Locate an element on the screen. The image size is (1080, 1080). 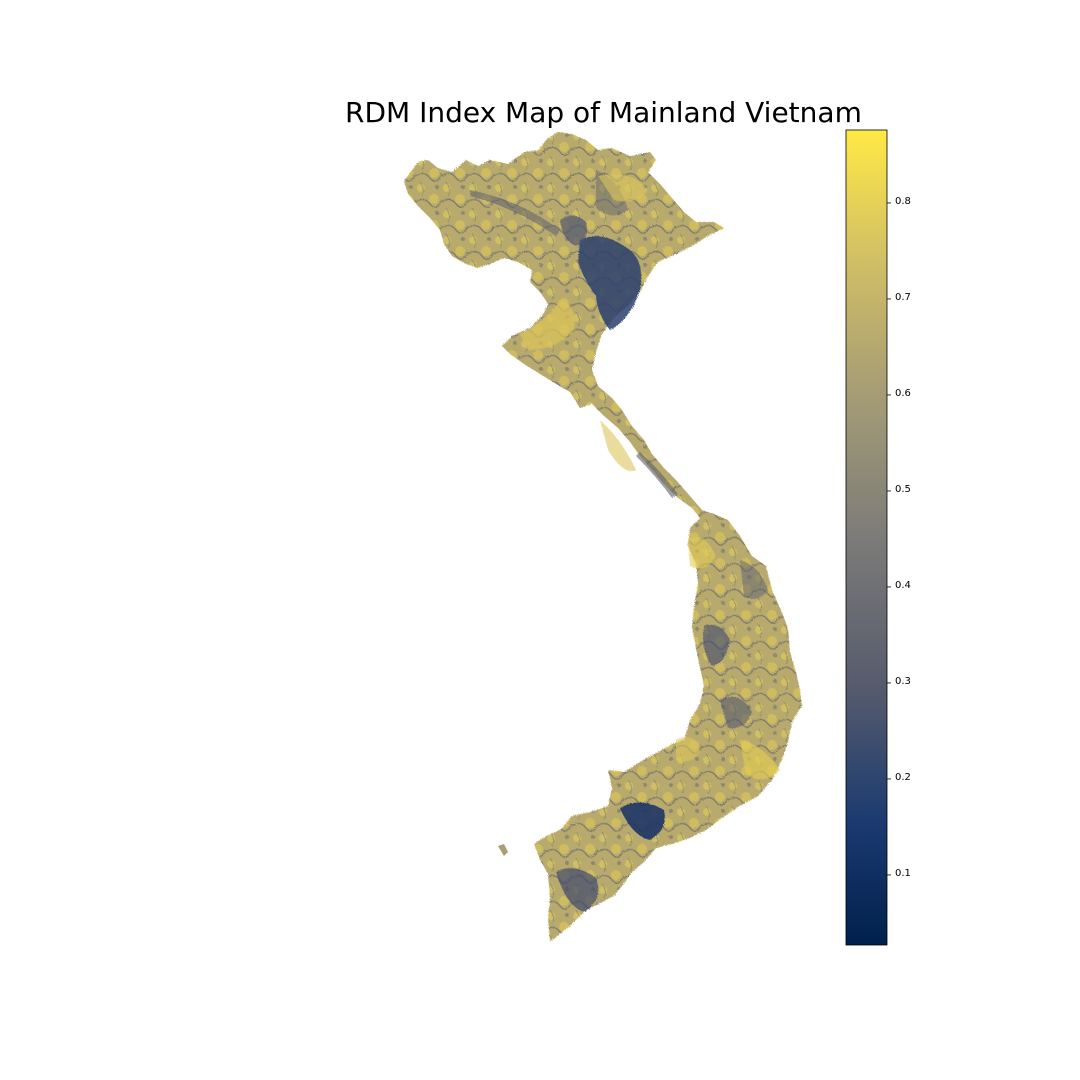
colorbar-ticks is located at coordinates (889, 539).